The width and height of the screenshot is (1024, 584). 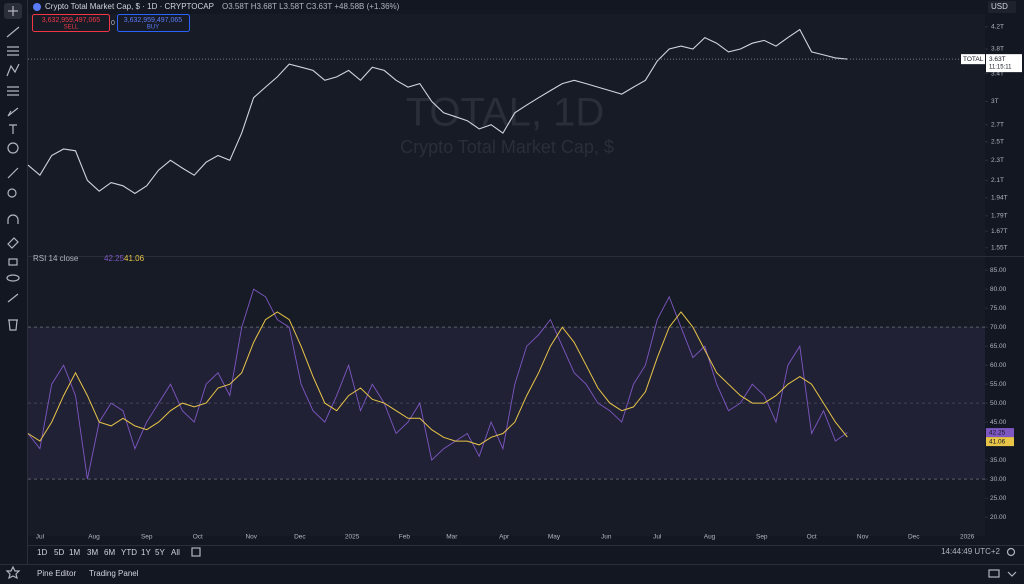 I want to click on y-tick-label: 85.00, so click(x=998, y=270).